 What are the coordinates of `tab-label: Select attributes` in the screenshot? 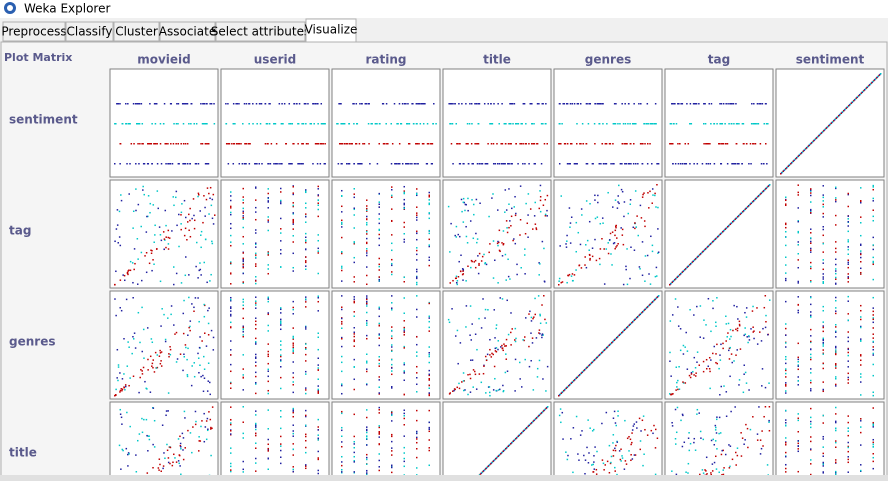 It's located at (260, 32).